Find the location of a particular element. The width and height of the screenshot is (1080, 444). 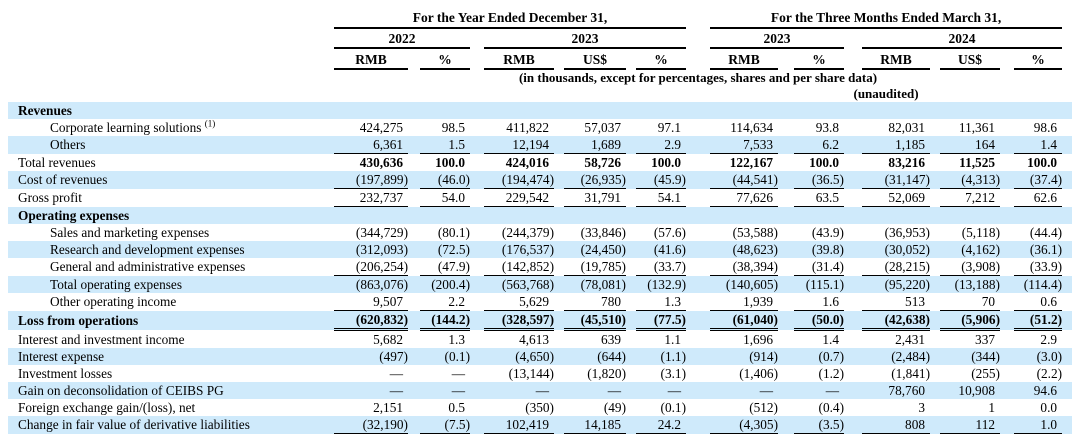

row-label-text: Cost of revenues is located at coordinates (63, 179).